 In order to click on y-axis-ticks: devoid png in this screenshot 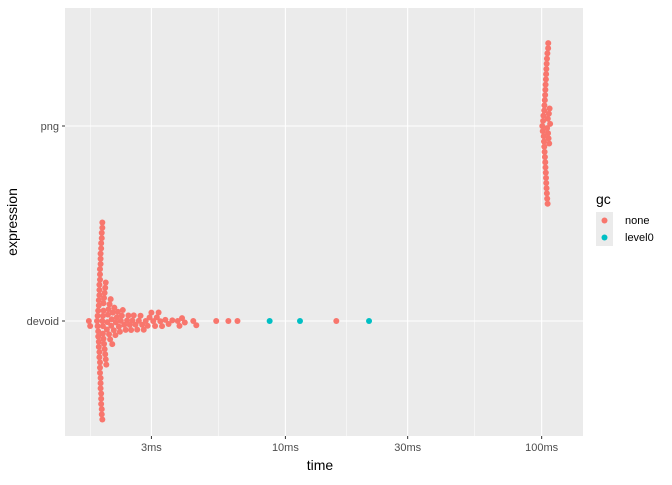, I will do `click(46, 224)`.